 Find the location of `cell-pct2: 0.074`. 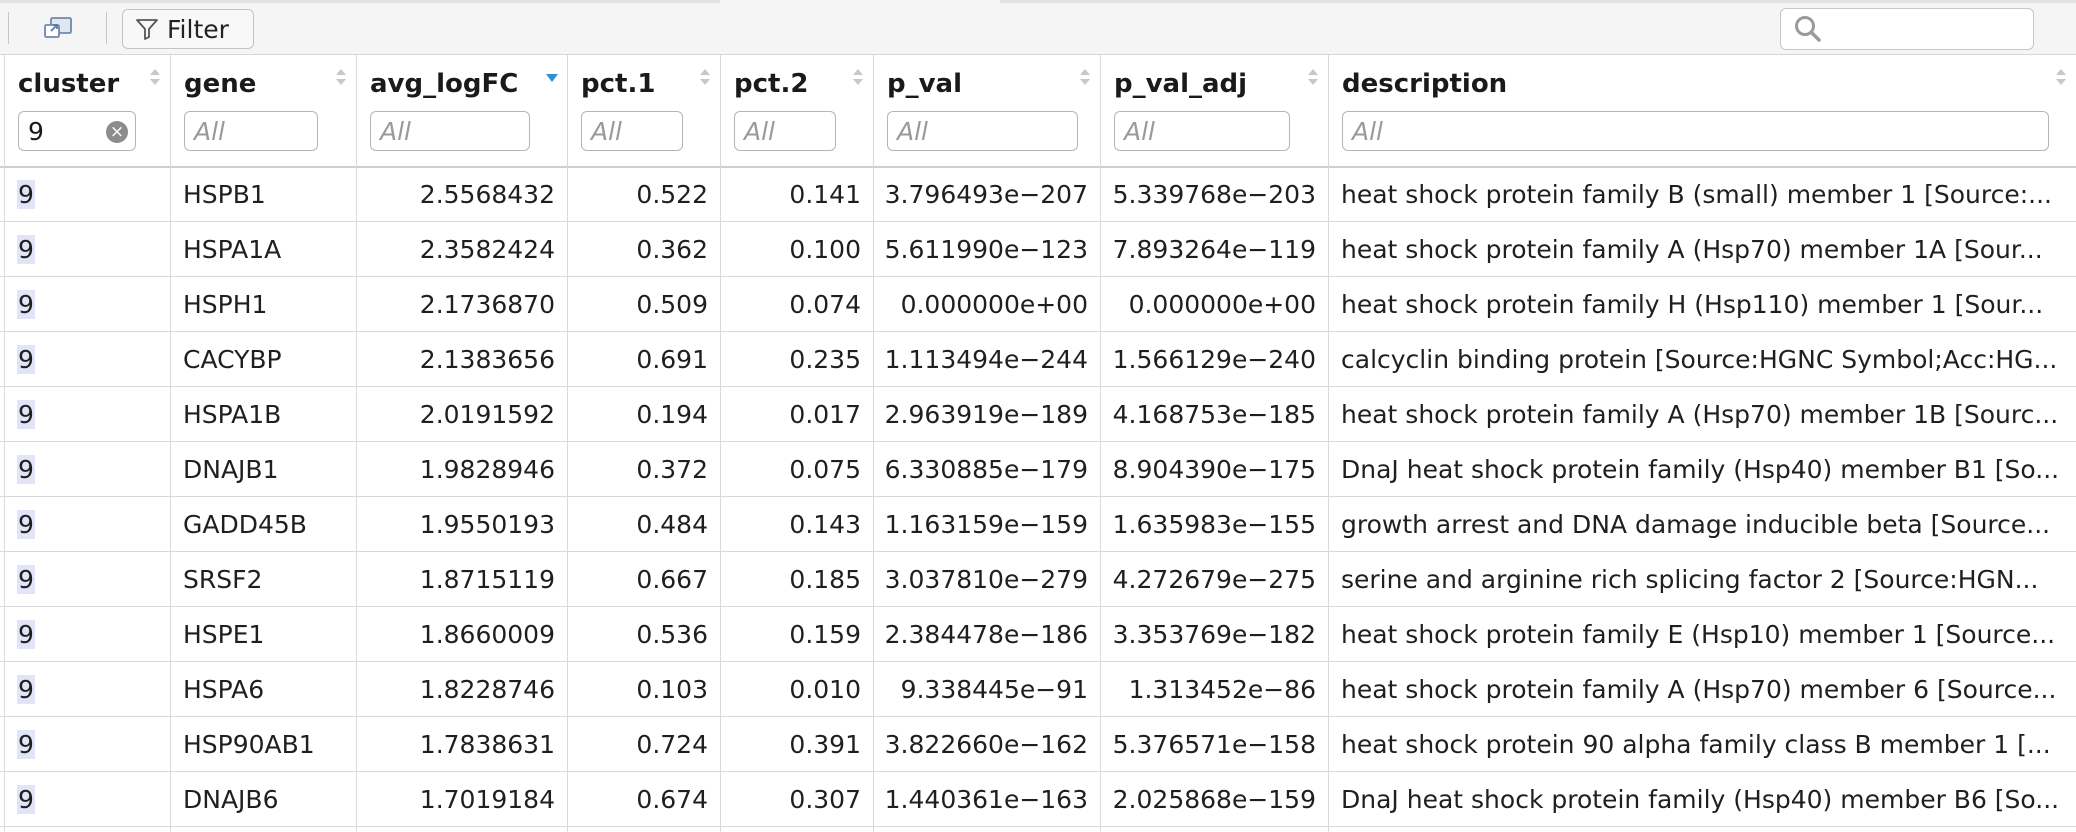

cell-pct2: 0.074 is located at coordinates (825, 304).